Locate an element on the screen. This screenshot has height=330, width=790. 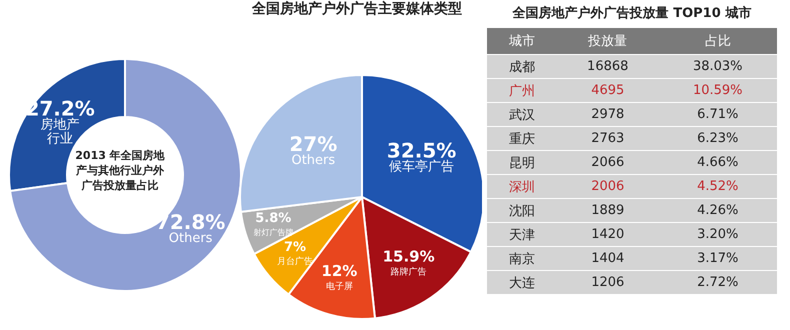
category-label: 广州 is located at coordinates (522, 90).